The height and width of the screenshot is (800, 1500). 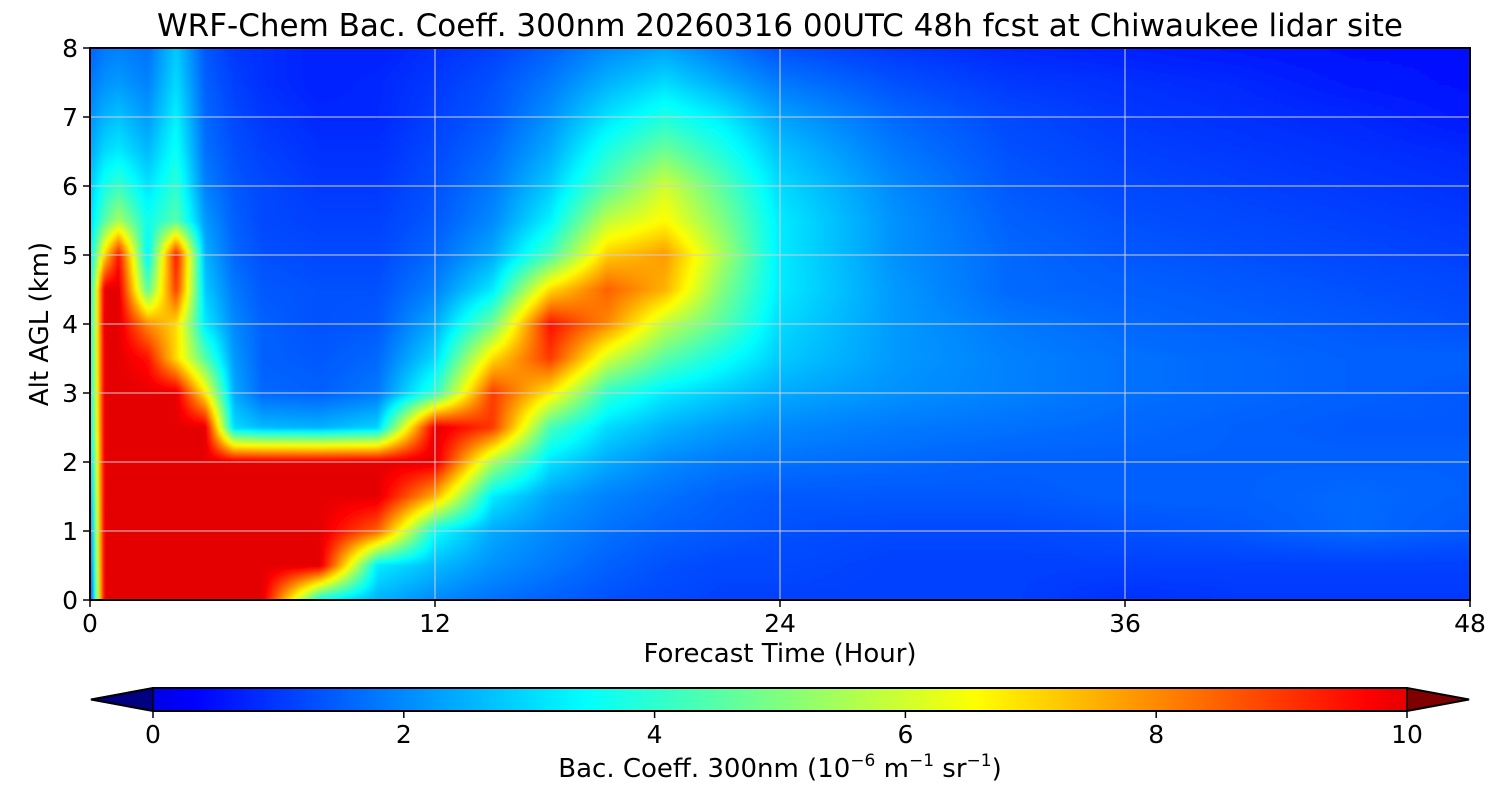 What do you see at coordinates (996, 769) in the screenshot?
I see `colorbar-label-text: )` at bounding box center [996, 769].